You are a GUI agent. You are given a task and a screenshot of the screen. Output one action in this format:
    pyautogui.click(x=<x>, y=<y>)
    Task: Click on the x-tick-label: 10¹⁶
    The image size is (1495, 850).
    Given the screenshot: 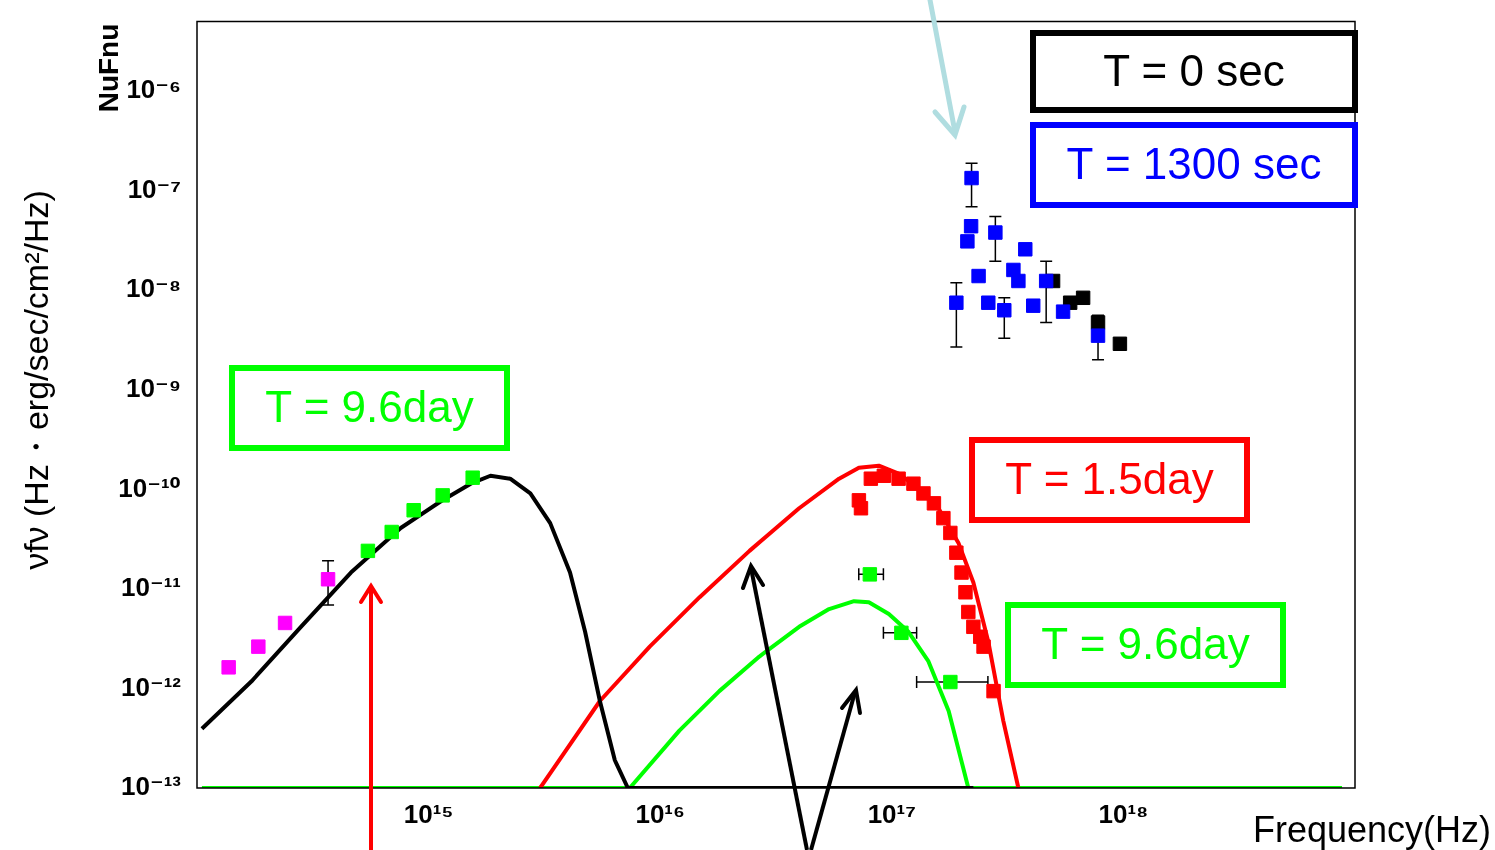 What is the action you would take?
    pyautogui.click(x=660, y=813)
    